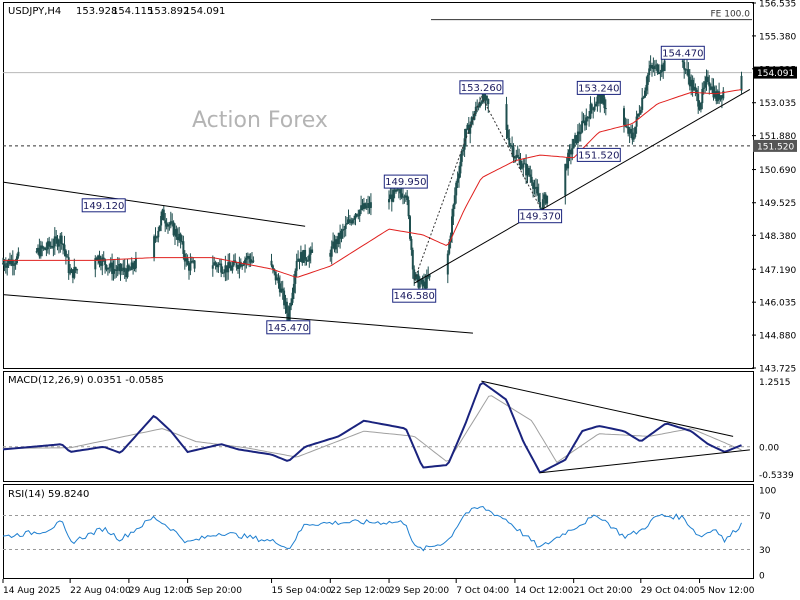 This screenshot has height=600, width=800. What do you see at coordinates (769, 448) in the screenshot?
I see `macd-tick-label: 0.00` at bounding box center [769, 448].